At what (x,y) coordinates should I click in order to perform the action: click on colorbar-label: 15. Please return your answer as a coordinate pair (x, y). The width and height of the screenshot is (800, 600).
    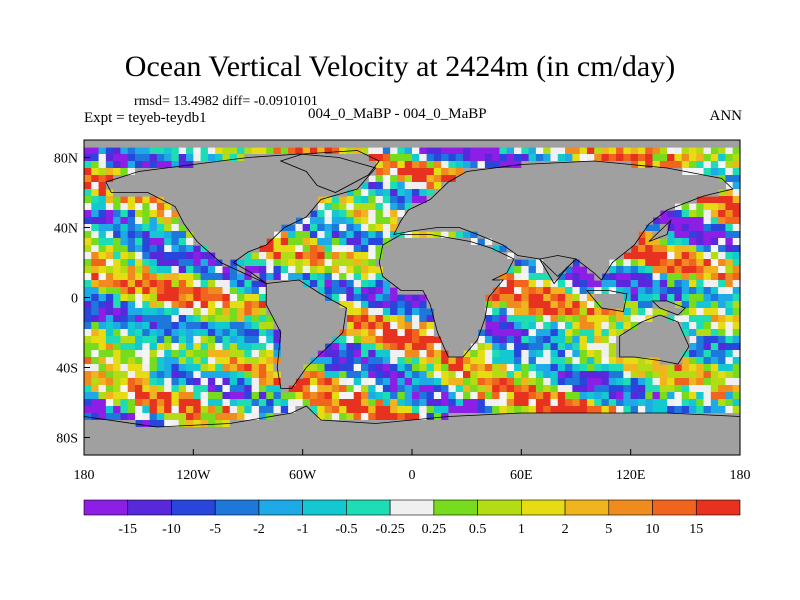
    Looking at the image, I should click on (696, 529).